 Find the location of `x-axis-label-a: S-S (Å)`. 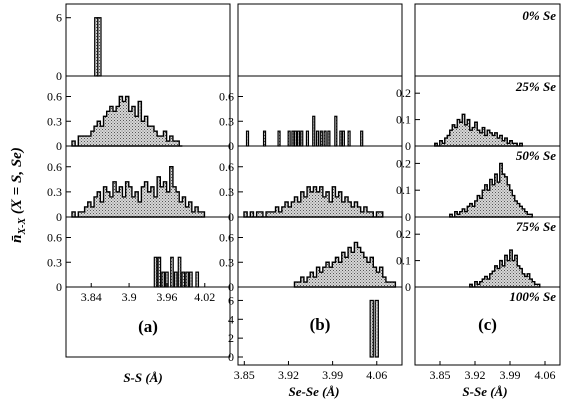

x-axis-label-a: S-S (Å) is located at coordinates (142, 377).